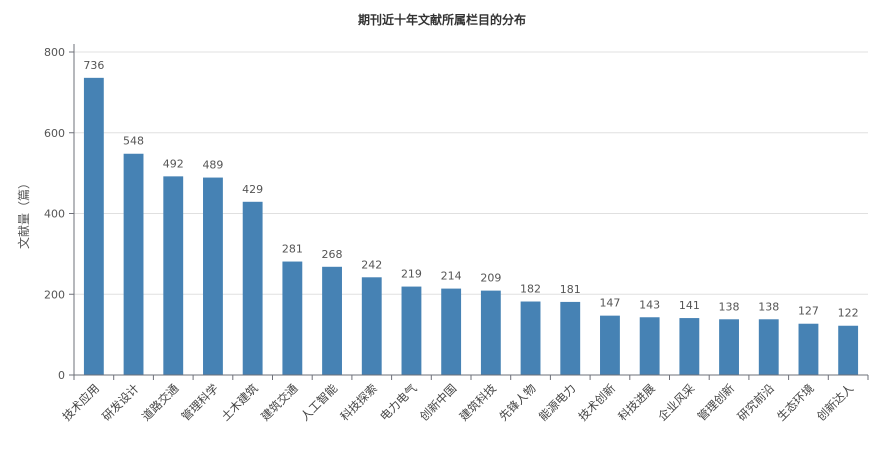 The width and height of the screenshot is (884, 459). What do you see at coordinates (279, 402) in the screenshot?
I see `x-tick-label: 建筑交通` at bounding box center [279, 402].